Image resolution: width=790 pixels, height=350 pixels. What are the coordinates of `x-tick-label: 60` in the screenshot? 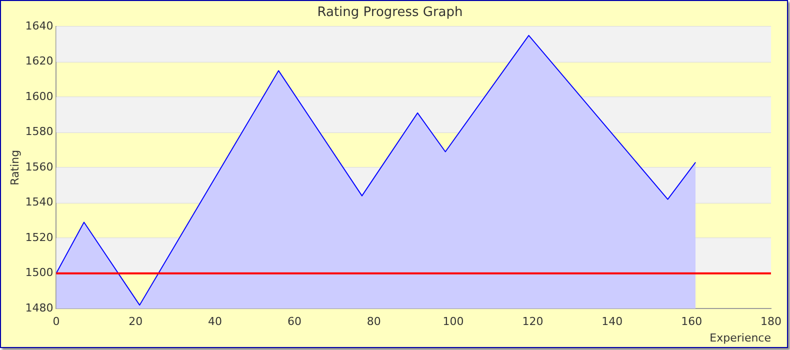 It's located at (294, 321).